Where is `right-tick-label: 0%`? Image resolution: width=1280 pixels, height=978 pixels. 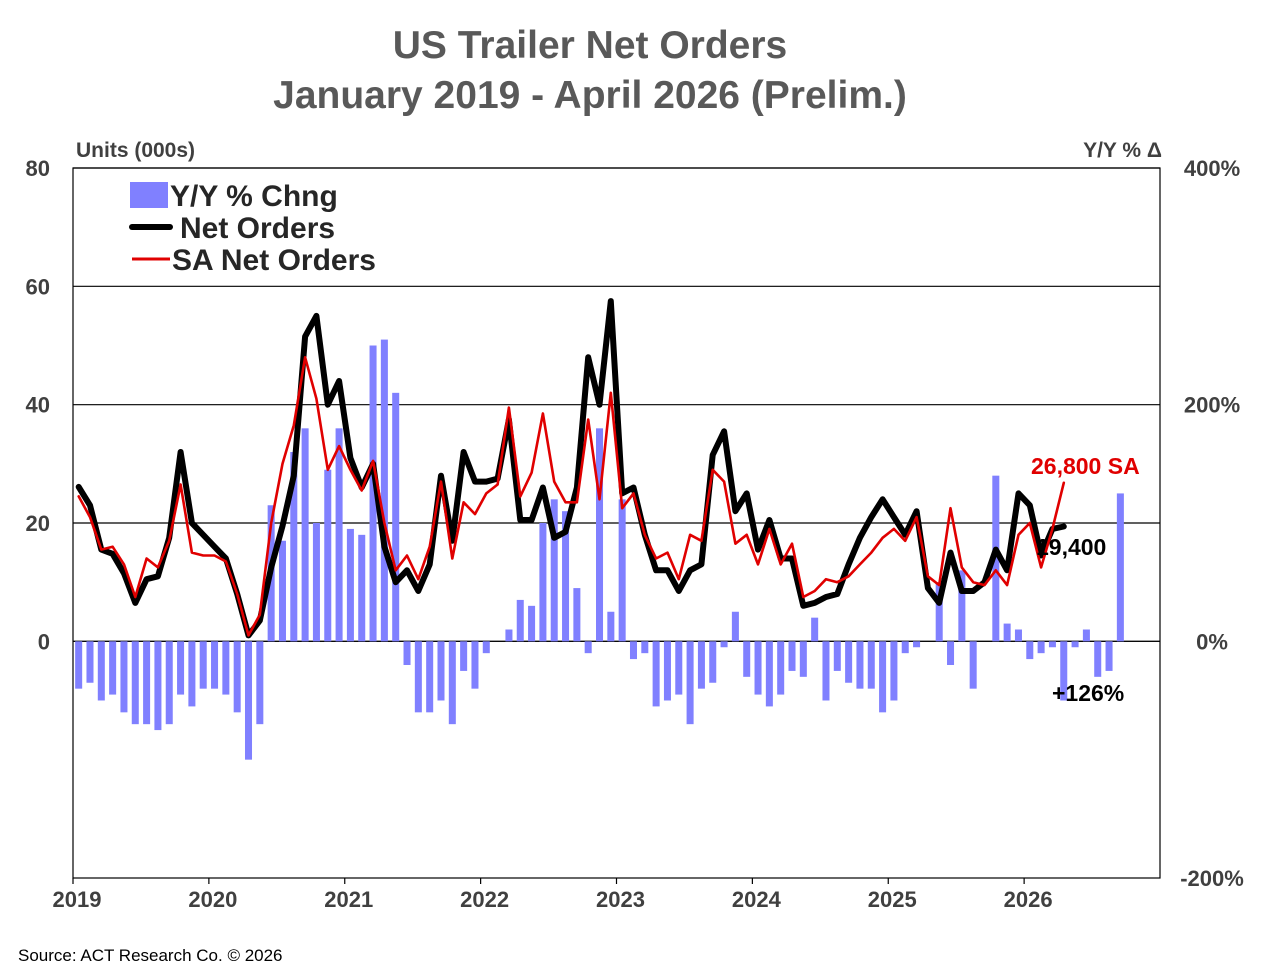 right-tick-label: 0% is located at coordinates (1212, 641).